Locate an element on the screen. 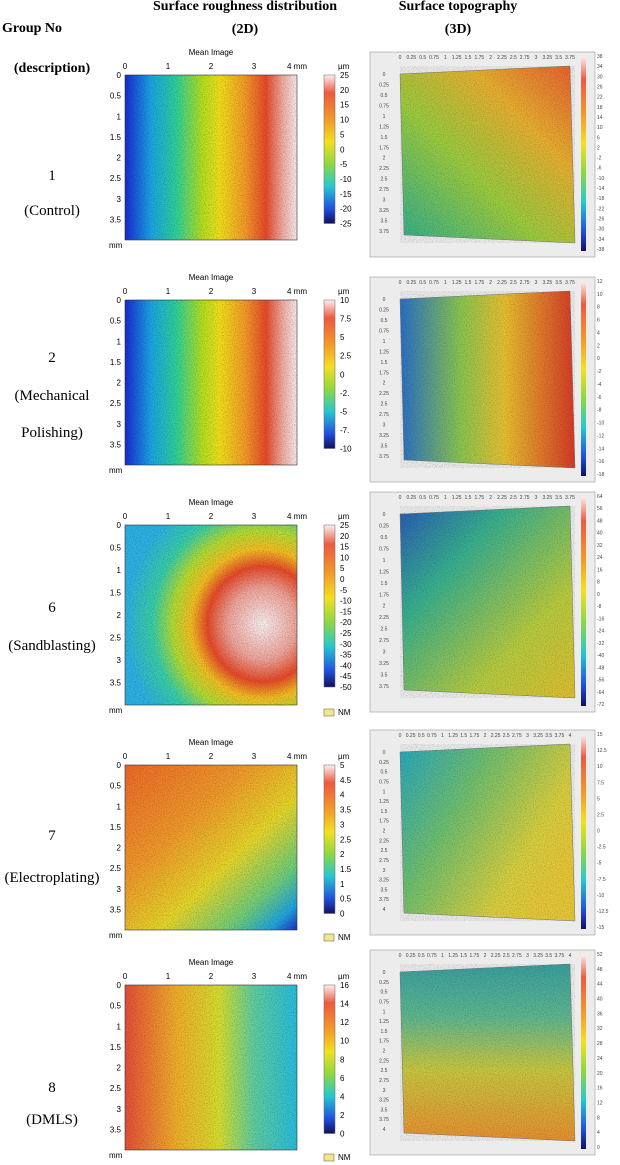 The image size is (620, 1165). topo-y-tick: 2.25 is located at coordinates (384, 1061).